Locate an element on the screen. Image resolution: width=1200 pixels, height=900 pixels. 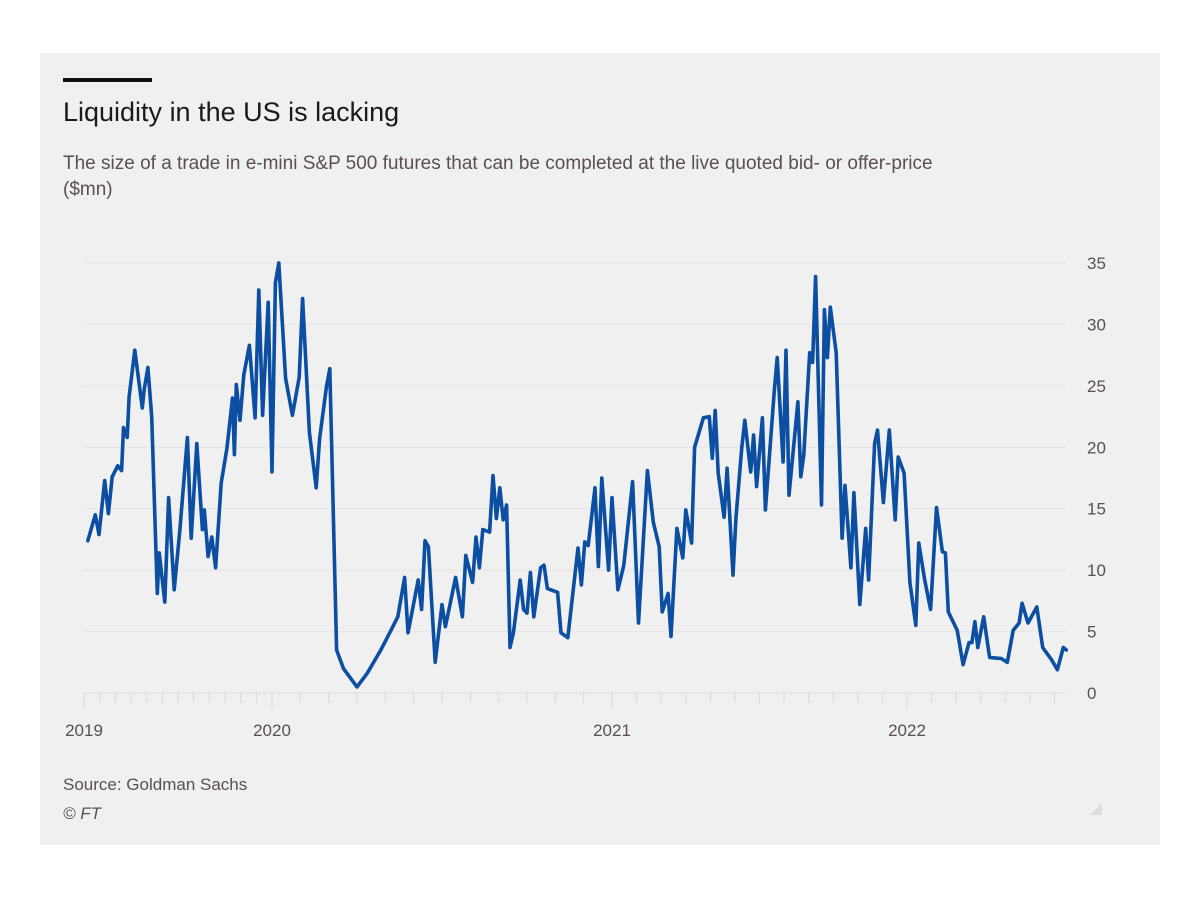
x-tick-label: 2020 is located at coordinates (272, 730).